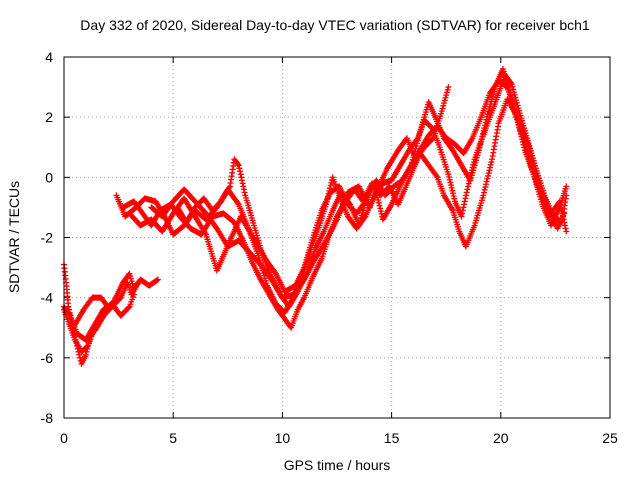 The image size is (640, 480). Describe the element at coordinates (47, 238) in the screenshot. I see `y-tick-label: -2` at that location.